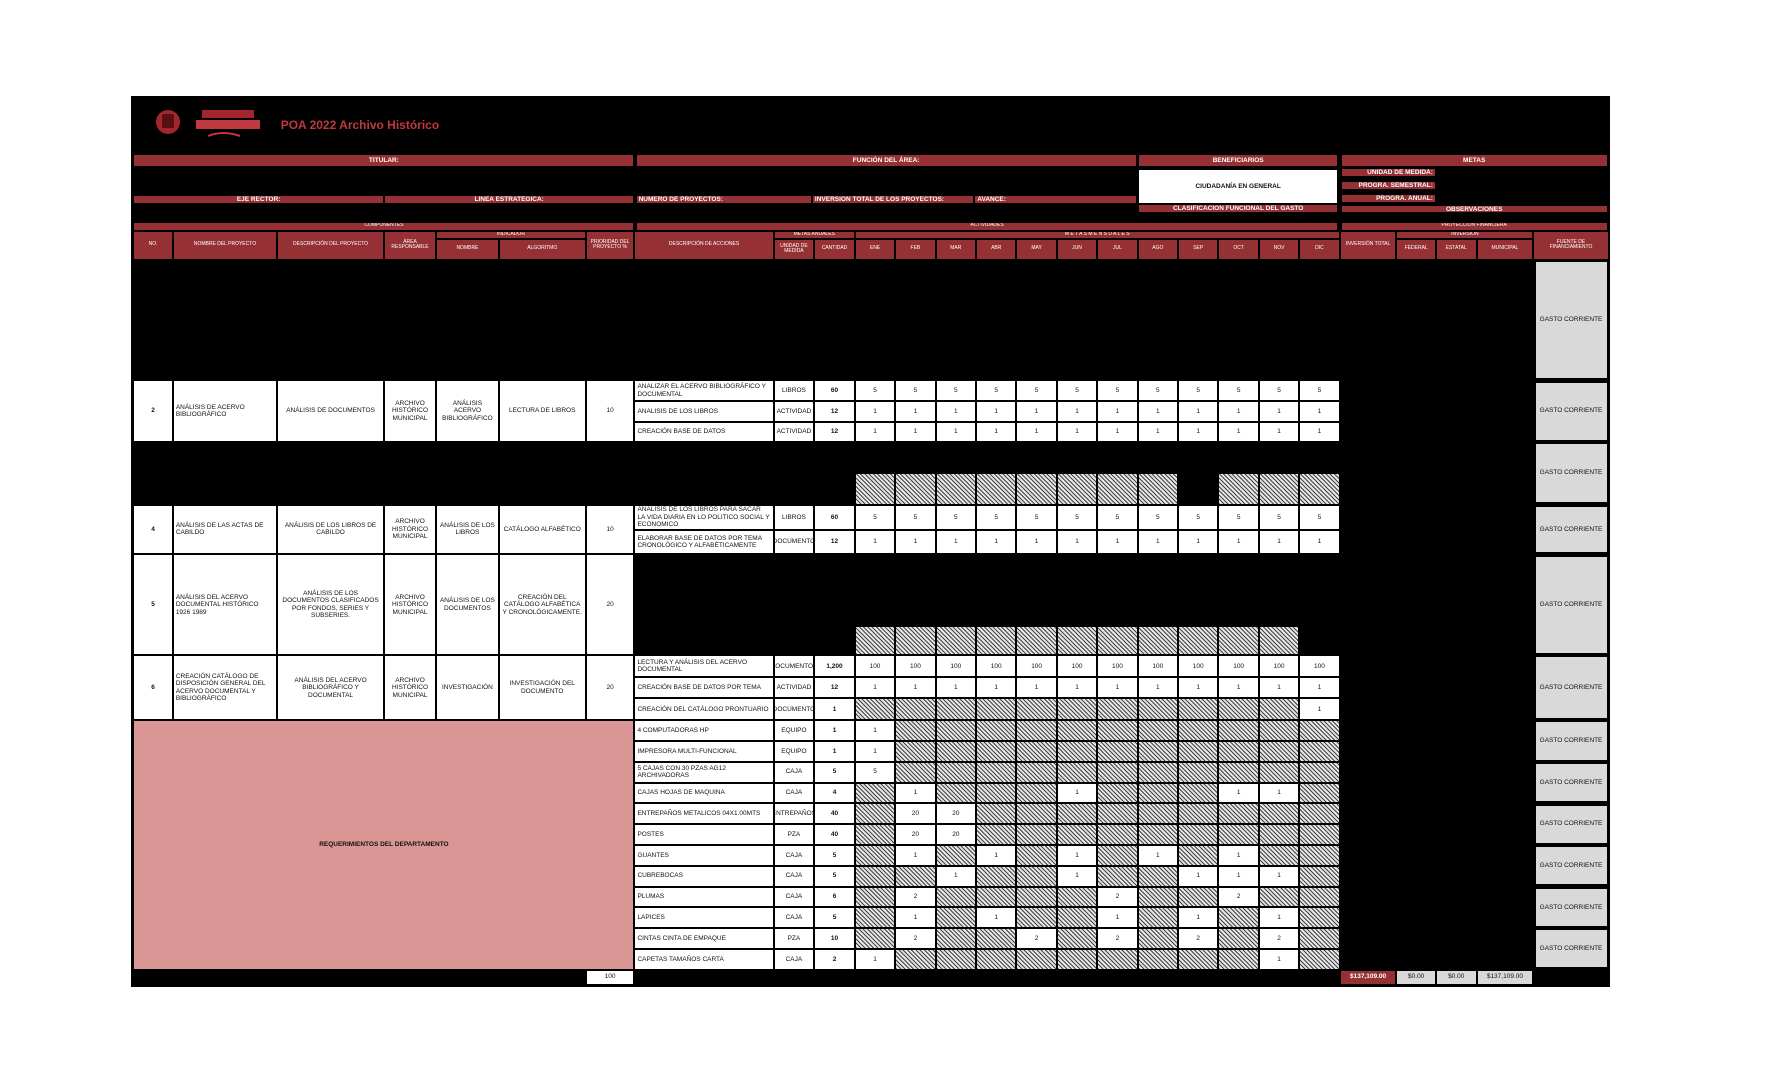 The image size is (1792, 1088). Describe the element at coordinates (1456, 977) in the screenshot. I see `estatal-total: $0.00` at that location.